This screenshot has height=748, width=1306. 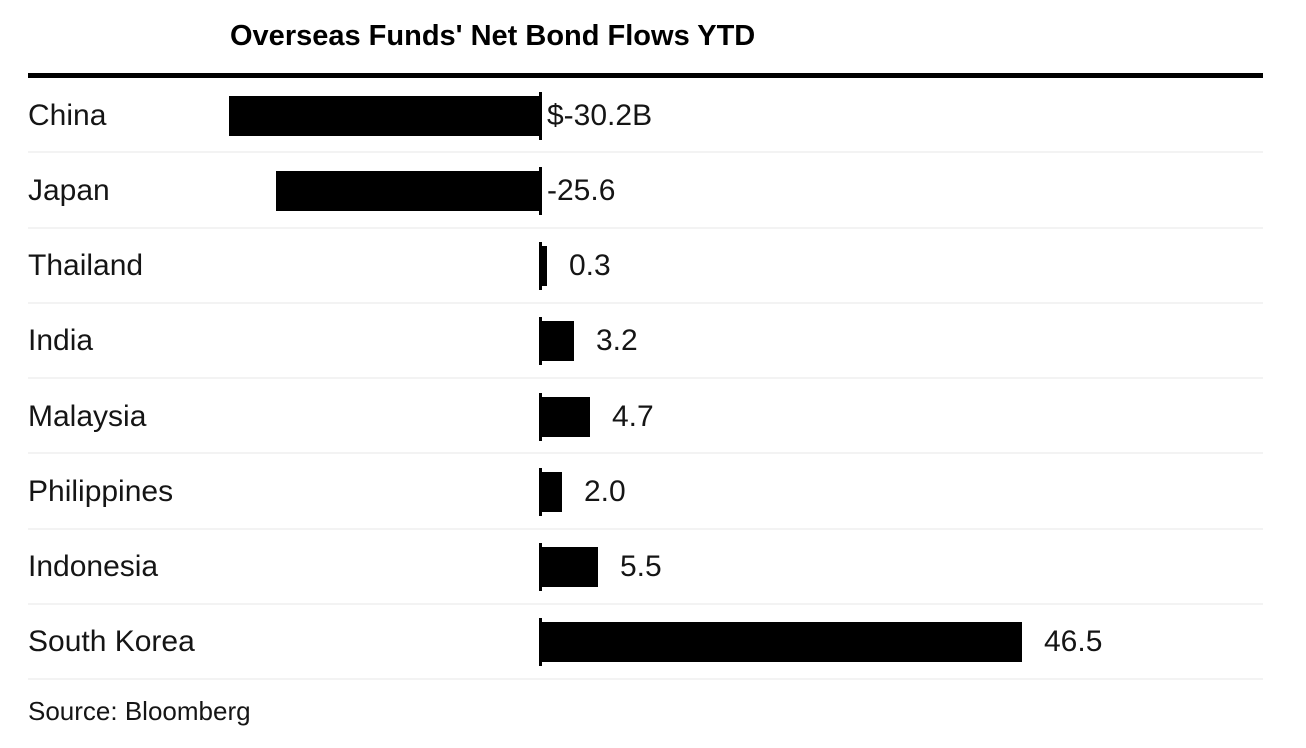 I want to click on category-label: Japan, so click(x=69, y=190).